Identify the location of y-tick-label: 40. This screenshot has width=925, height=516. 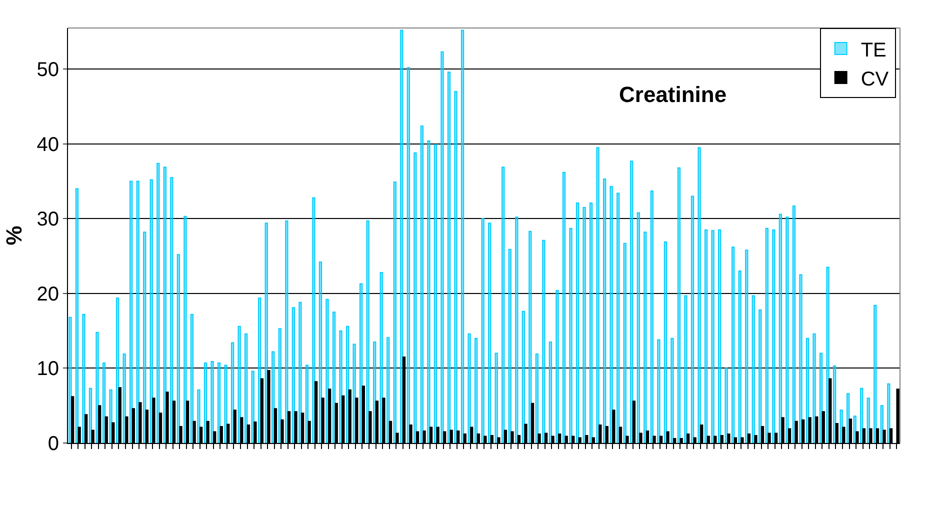
(47, 145).